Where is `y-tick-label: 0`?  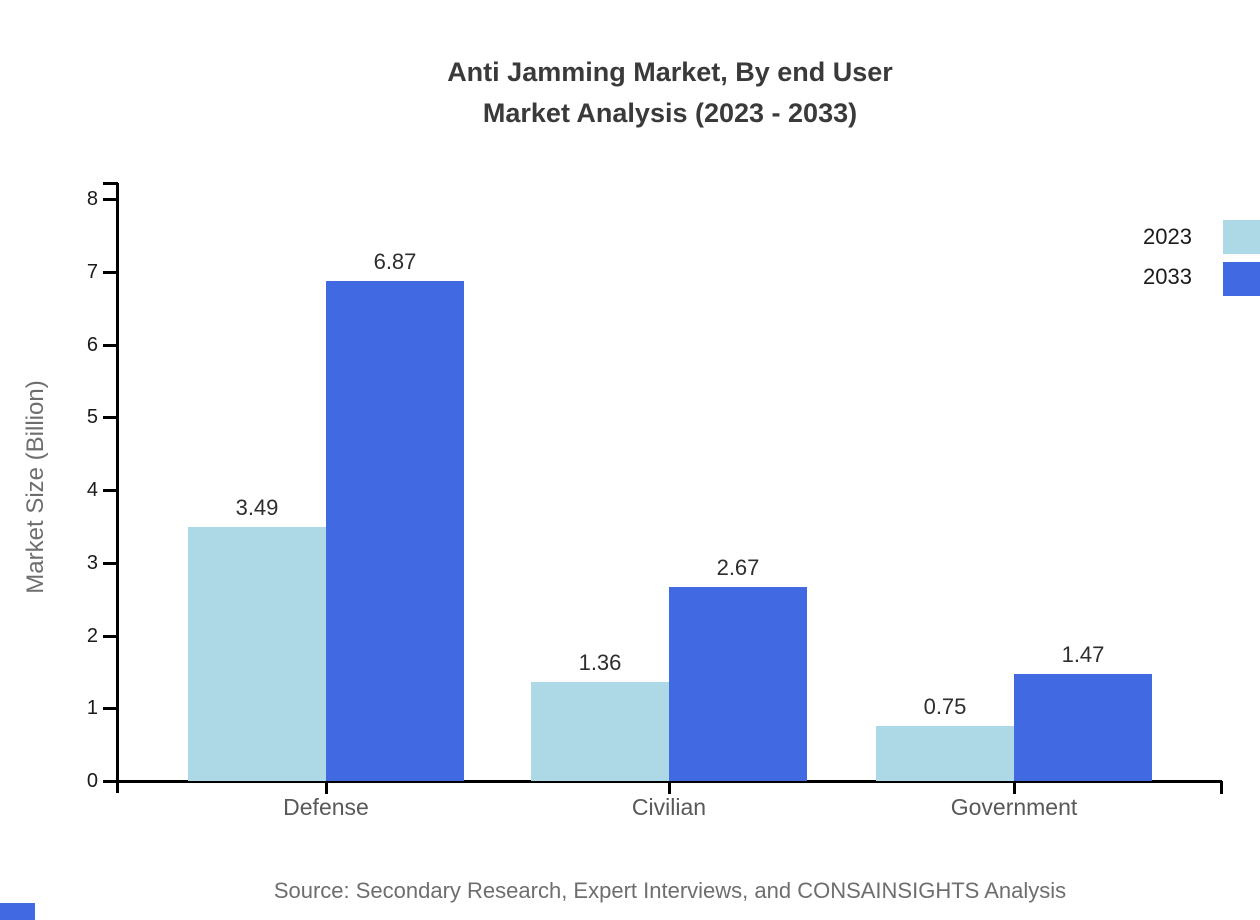
y-tick-label: 0 is located at coordinates (92, 781).